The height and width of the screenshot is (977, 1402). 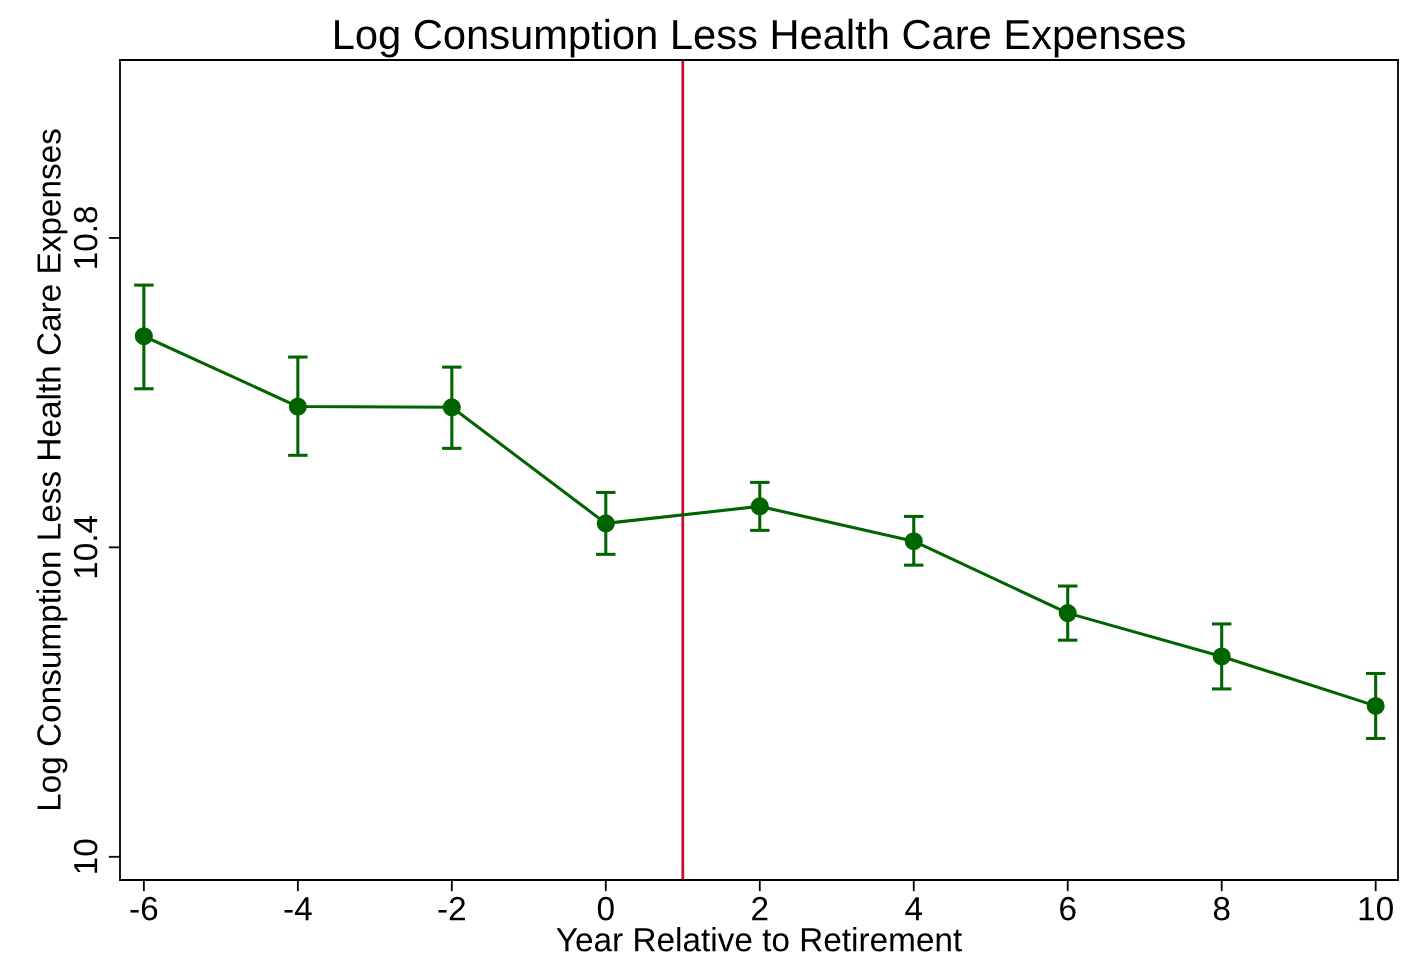 What do you see at coordinates (451, 908) in the screenshot?
I see `x-tick-label: -2` at bounding box center [451, 908].